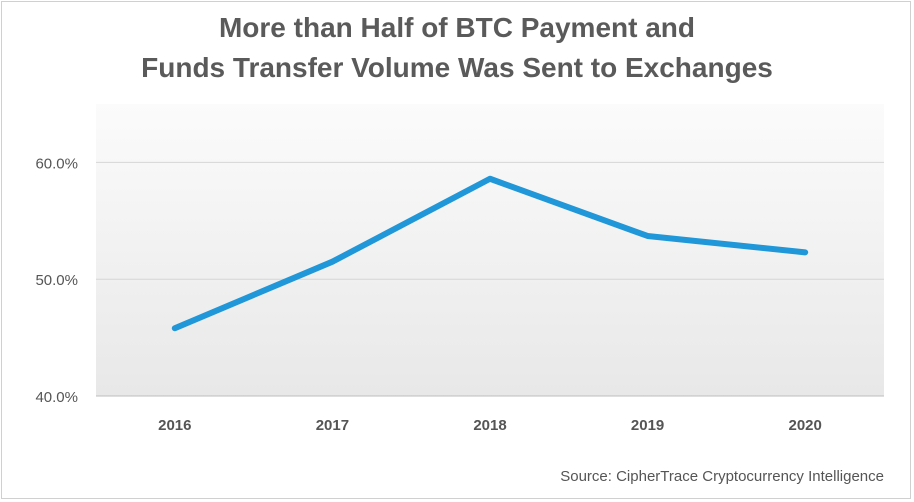 This screenshot has width=914, height=502. What do you see at coordinates (56, 397) in the screenshot?
I see `y-tick-label: 40.0%` at bounding box center [56, 397].